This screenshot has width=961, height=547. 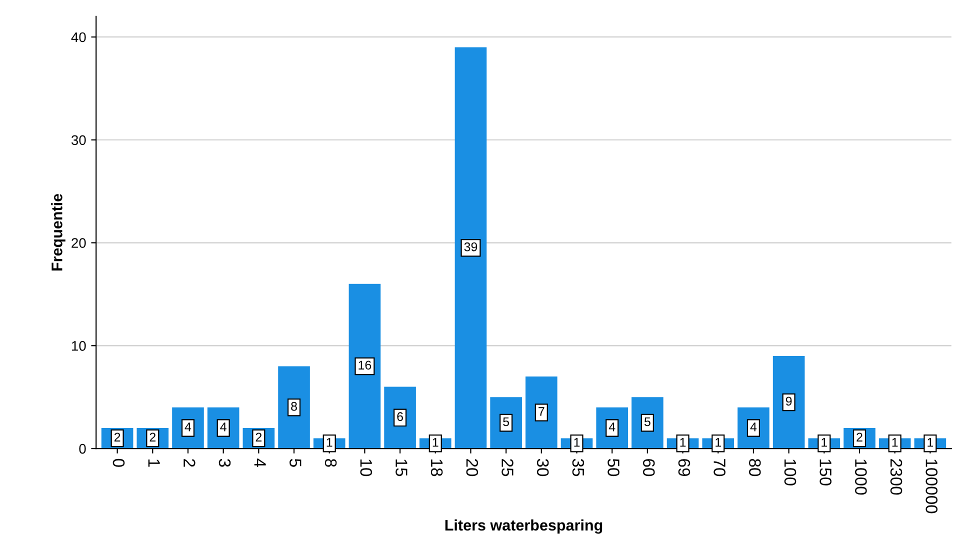 I want to click on data-label: 39, so click(x=471, y=247).